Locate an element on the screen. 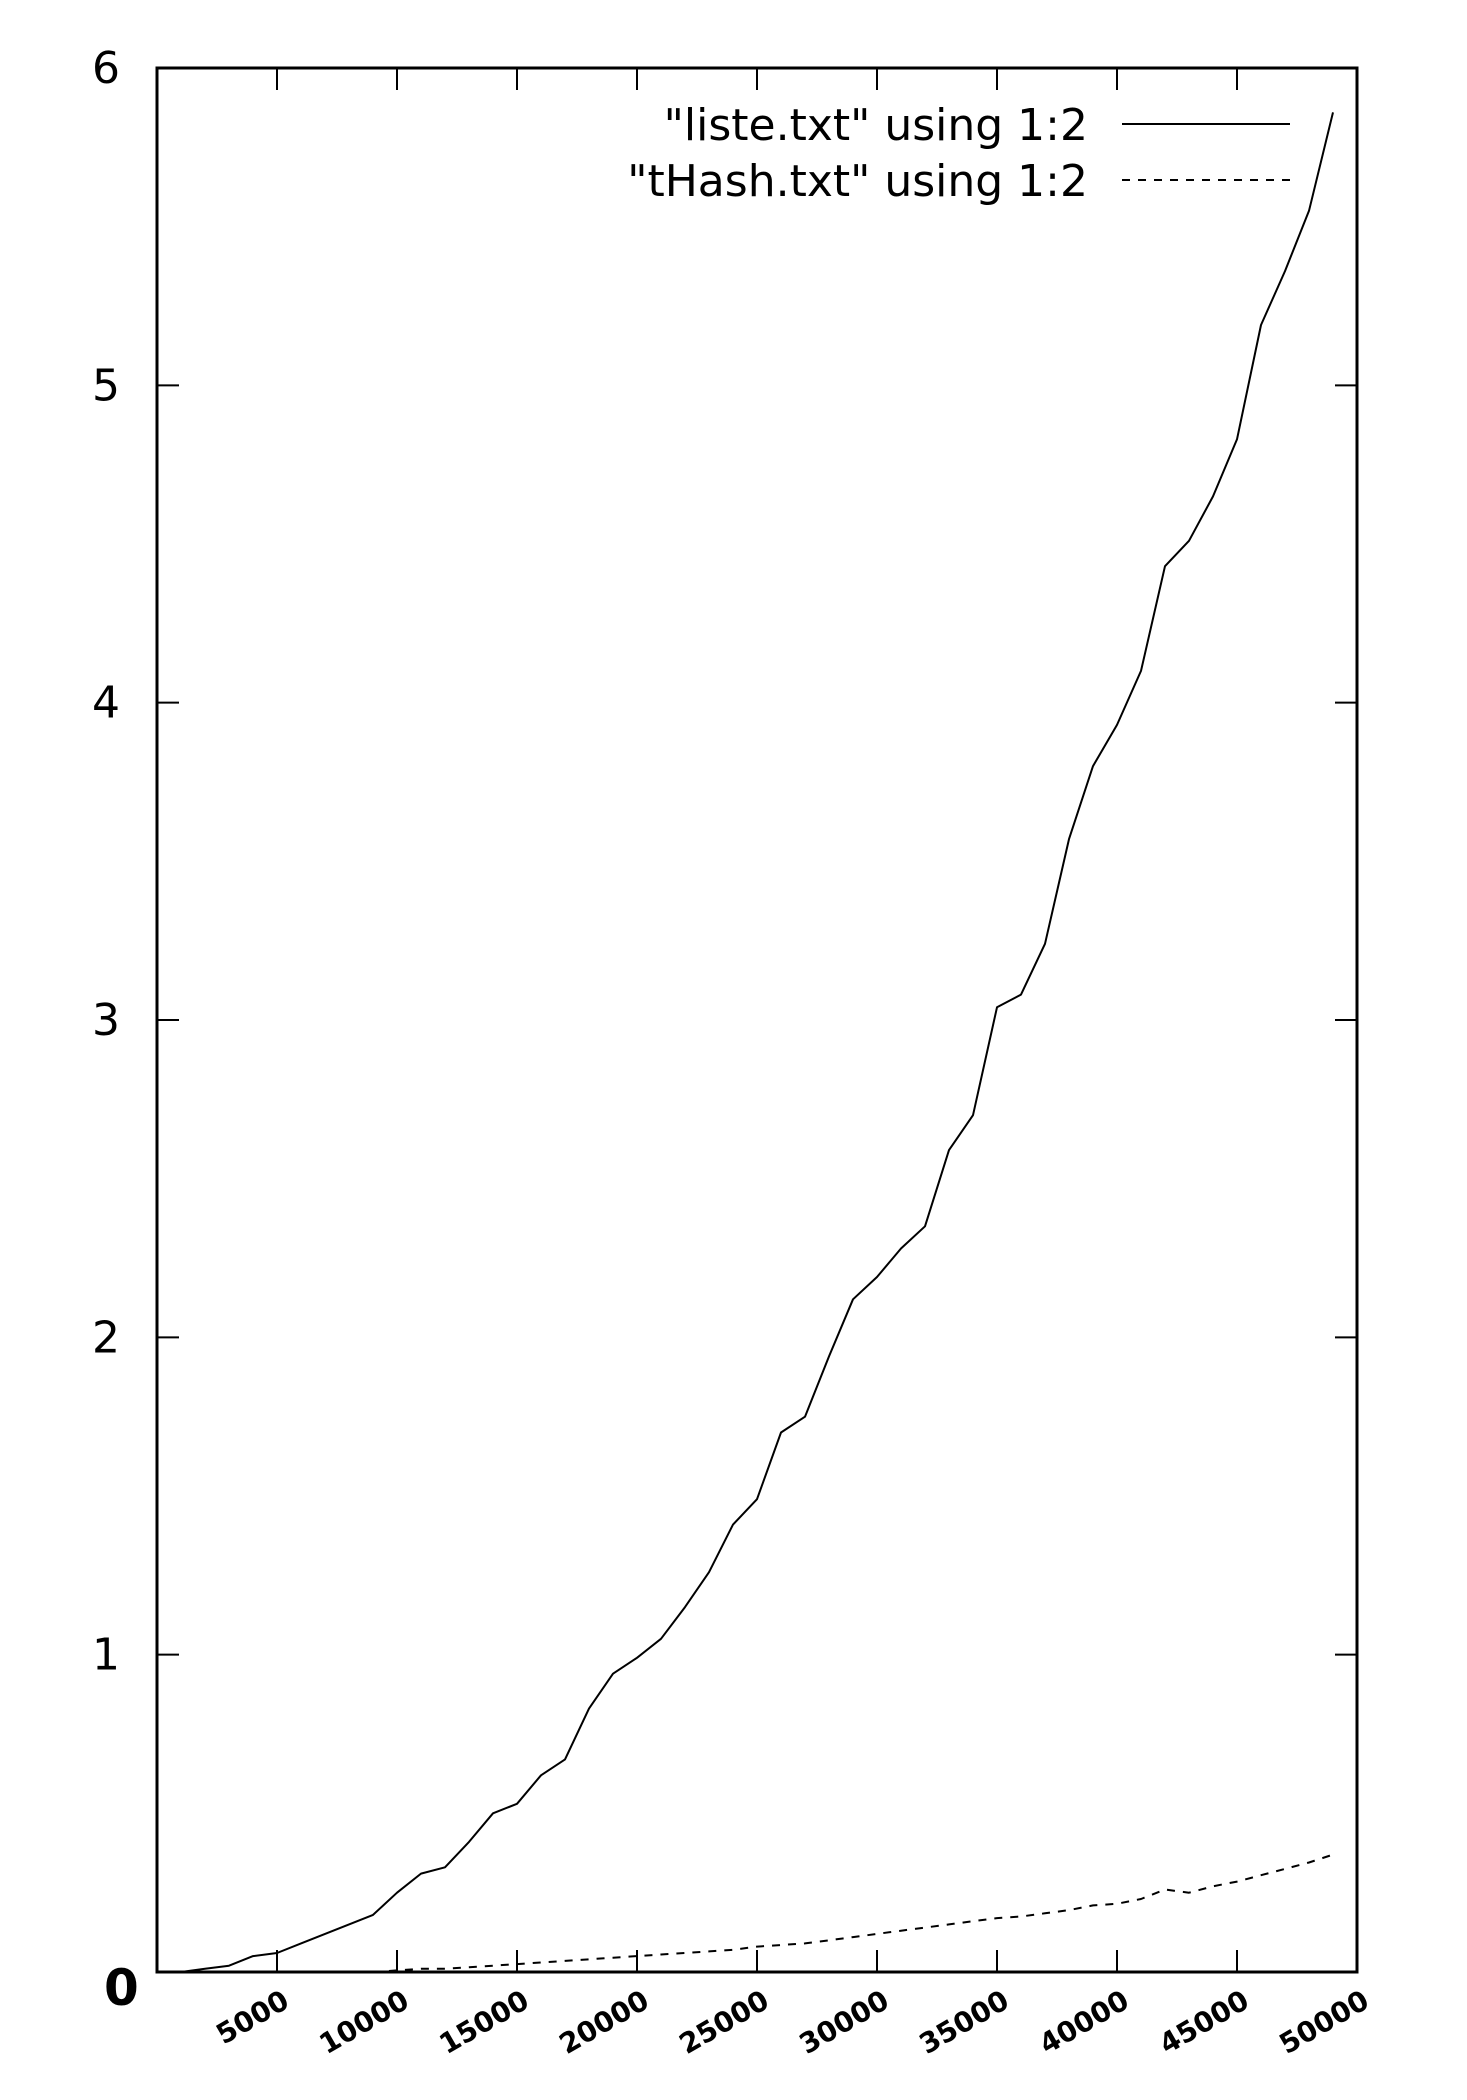  y-tick-label: 6 is located at coordinates (106, 68).